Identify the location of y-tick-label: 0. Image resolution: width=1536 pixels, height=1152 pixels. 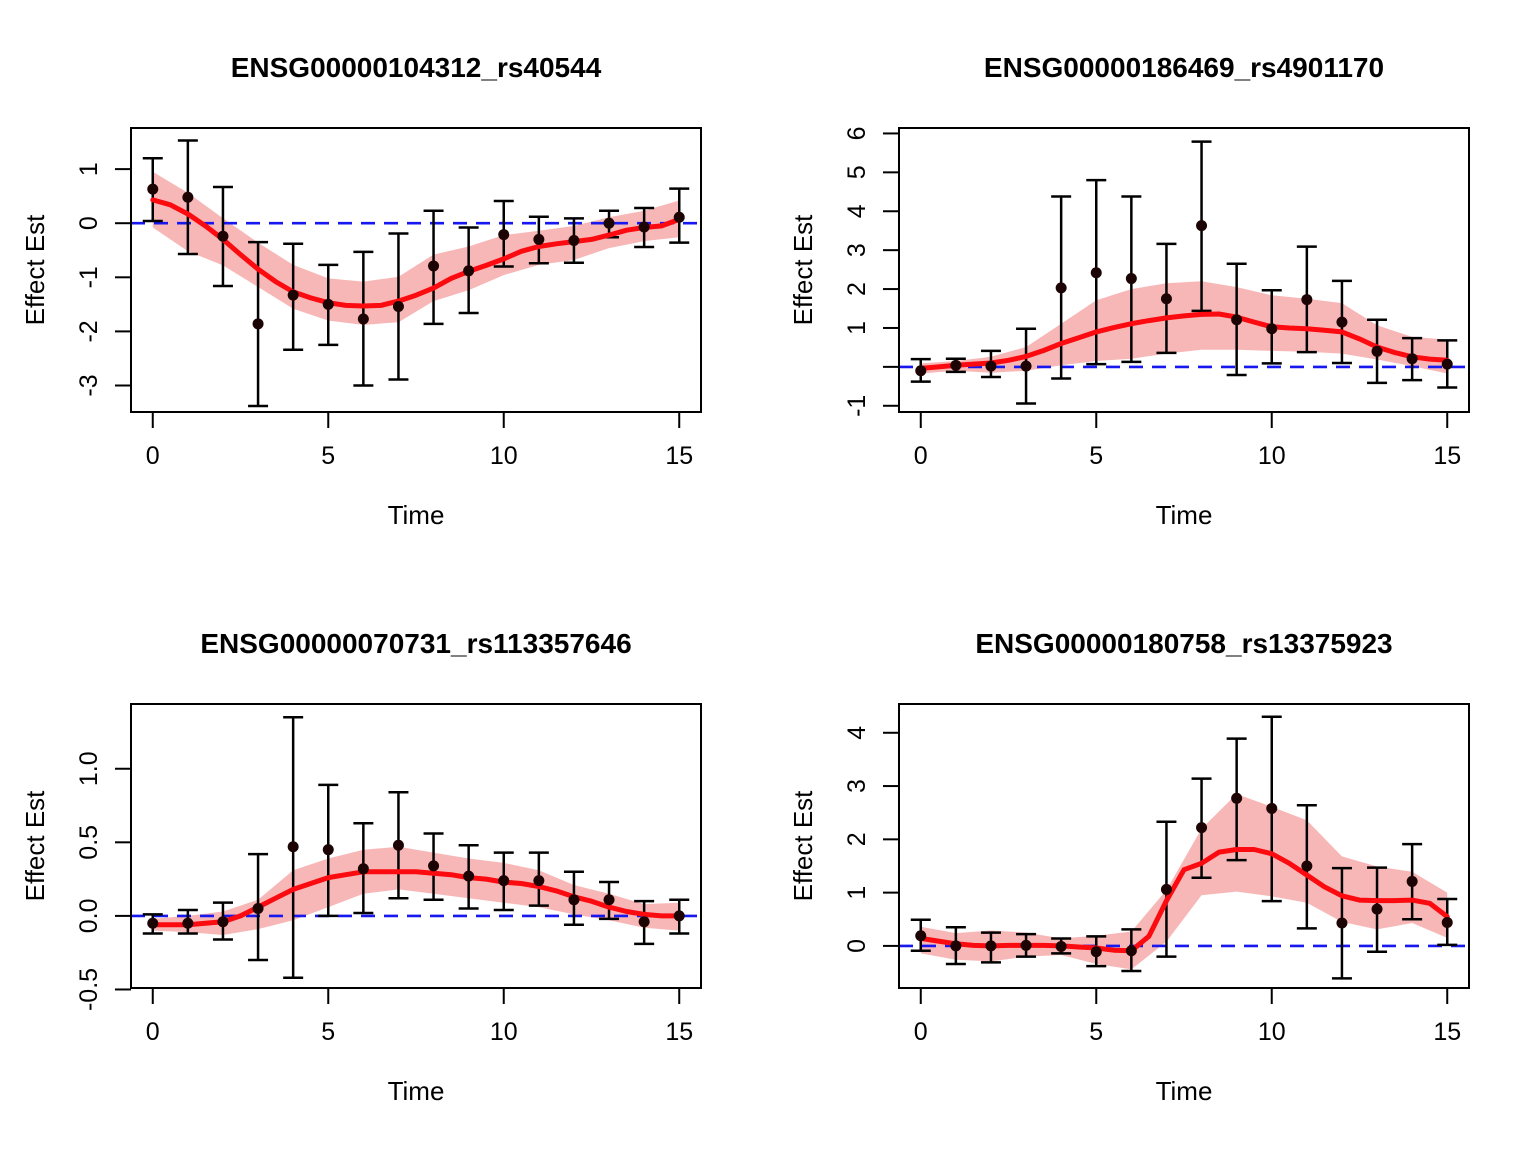
(857, 946).